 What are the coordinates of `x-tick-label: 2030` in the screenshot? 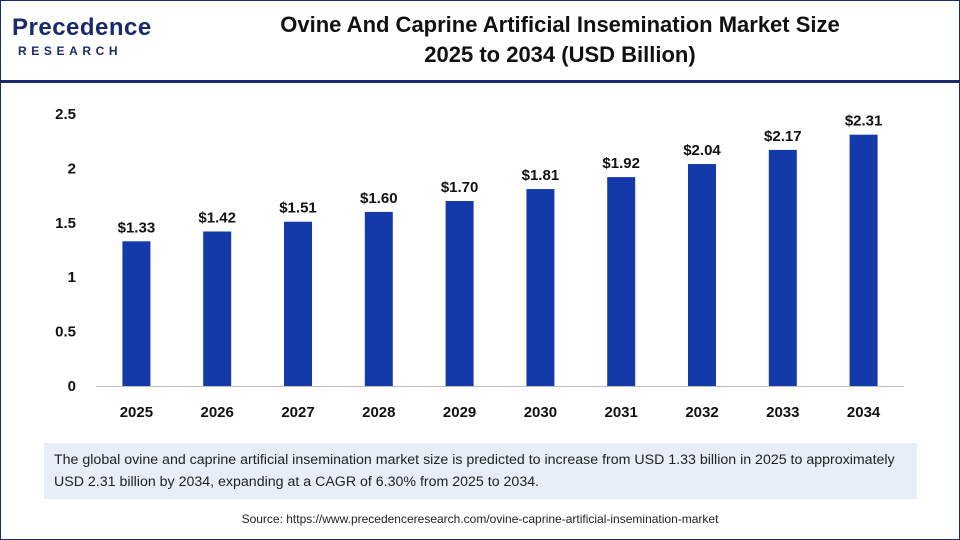 It's located at (540, 412).